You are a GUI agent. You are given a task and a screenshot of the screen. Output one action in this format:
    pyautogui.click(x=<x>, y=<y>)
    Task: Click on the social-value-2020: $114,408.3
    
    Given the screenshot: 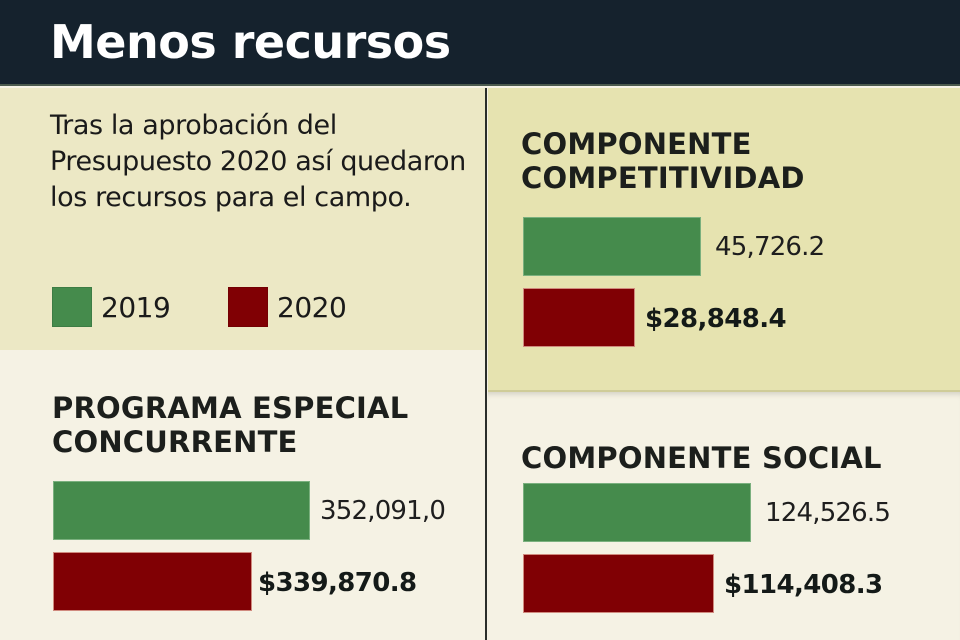 What is the action you would take?
    pyautogui.click(x=803, y=585)
    